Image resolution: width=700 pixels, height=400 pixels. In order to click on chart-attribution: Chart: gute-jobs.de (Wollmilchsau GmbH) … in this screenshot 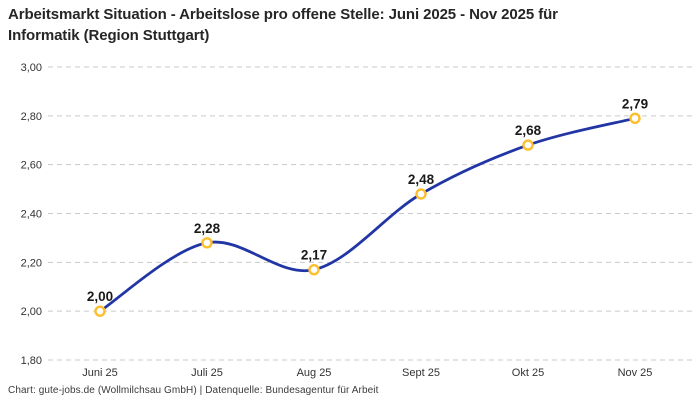, I will do `click(193, 390)`.